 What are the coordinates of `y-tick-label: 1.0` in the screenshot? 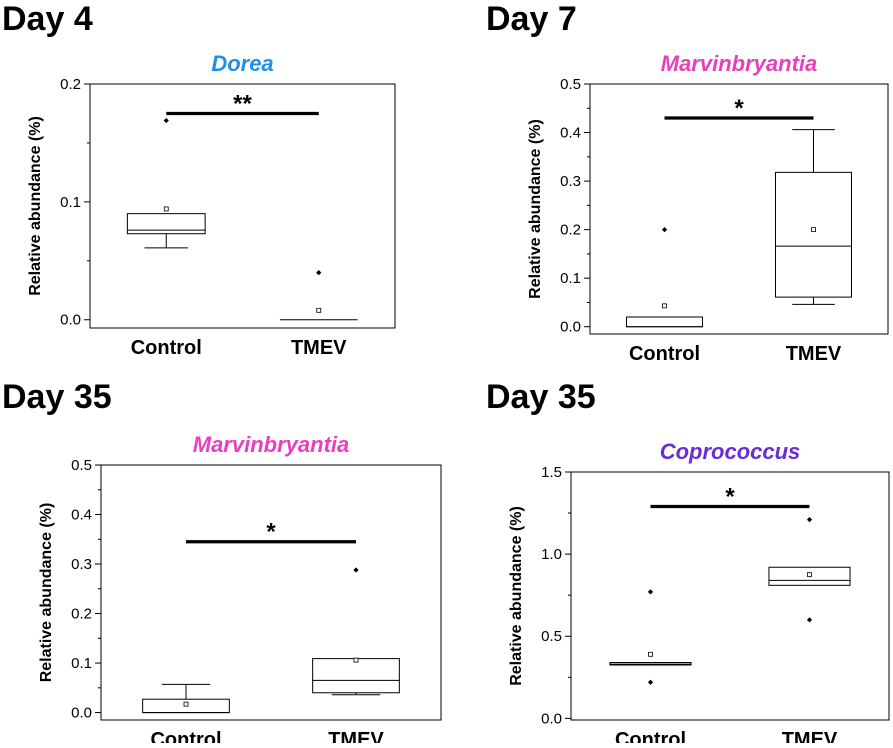 It's located at (551, 554).